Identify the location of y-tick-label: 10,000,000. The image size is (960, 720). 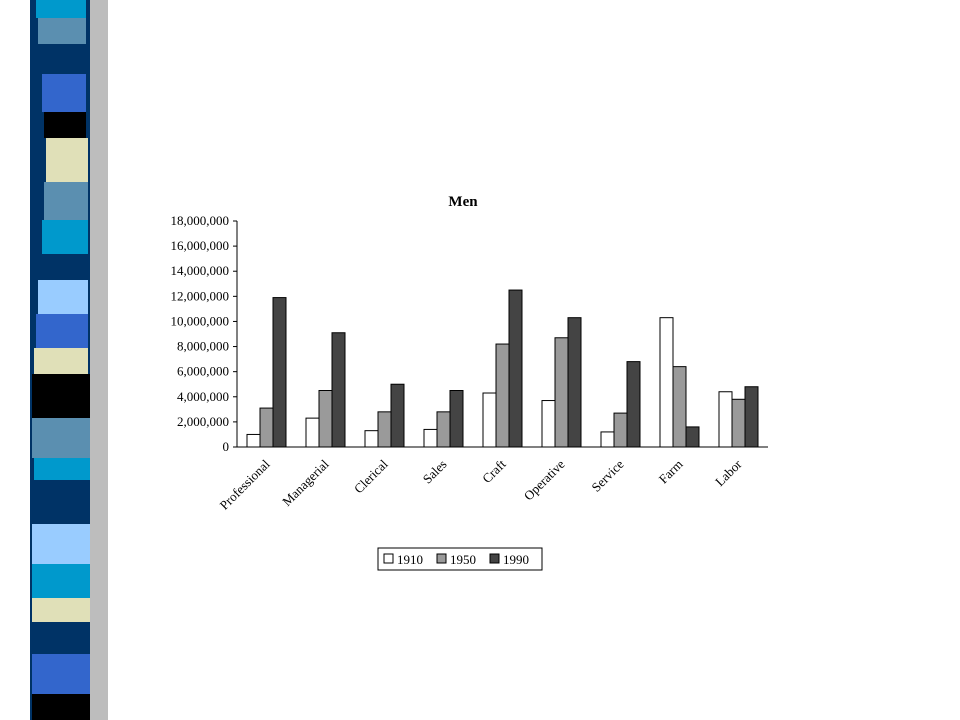
(200, 320).